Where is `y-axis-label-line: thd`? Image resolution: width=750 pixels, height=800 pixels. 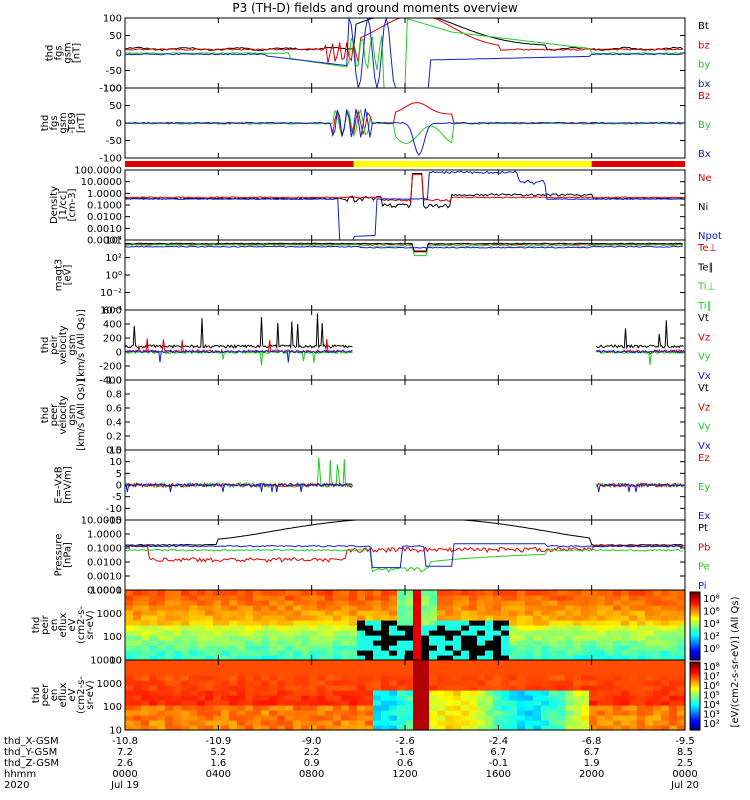 y-axis-label-line: thd is located at coordinates (36, 695).